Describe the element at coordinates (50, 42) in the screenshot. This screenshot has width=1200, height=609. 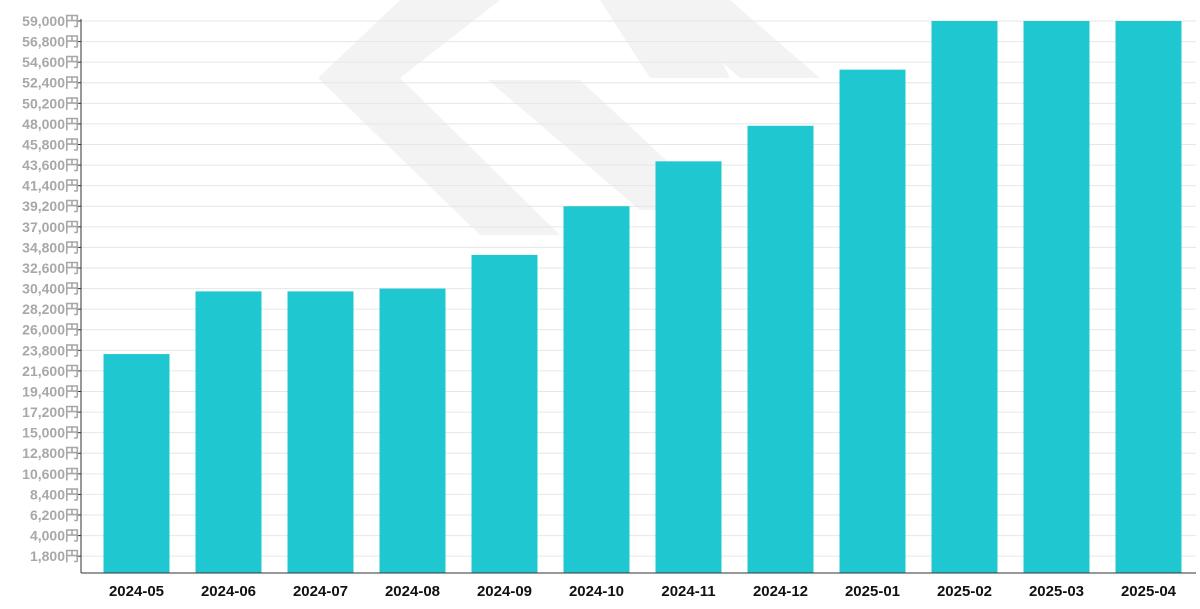
I see `y-tick-label: 56,800円` at that location.